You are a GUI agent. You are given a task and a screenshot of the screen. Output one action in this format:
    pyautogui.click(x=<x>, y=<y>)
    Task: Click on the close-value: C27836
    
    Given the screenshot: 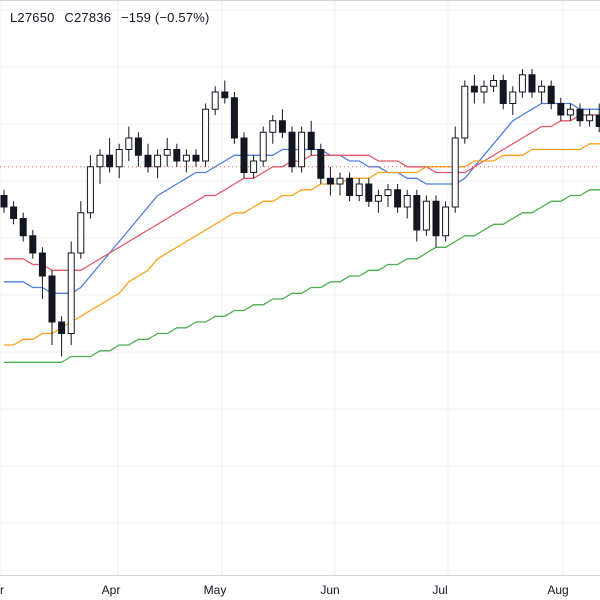 What is the action you would take?
    pyautogui.click(x=88, y=17)
    